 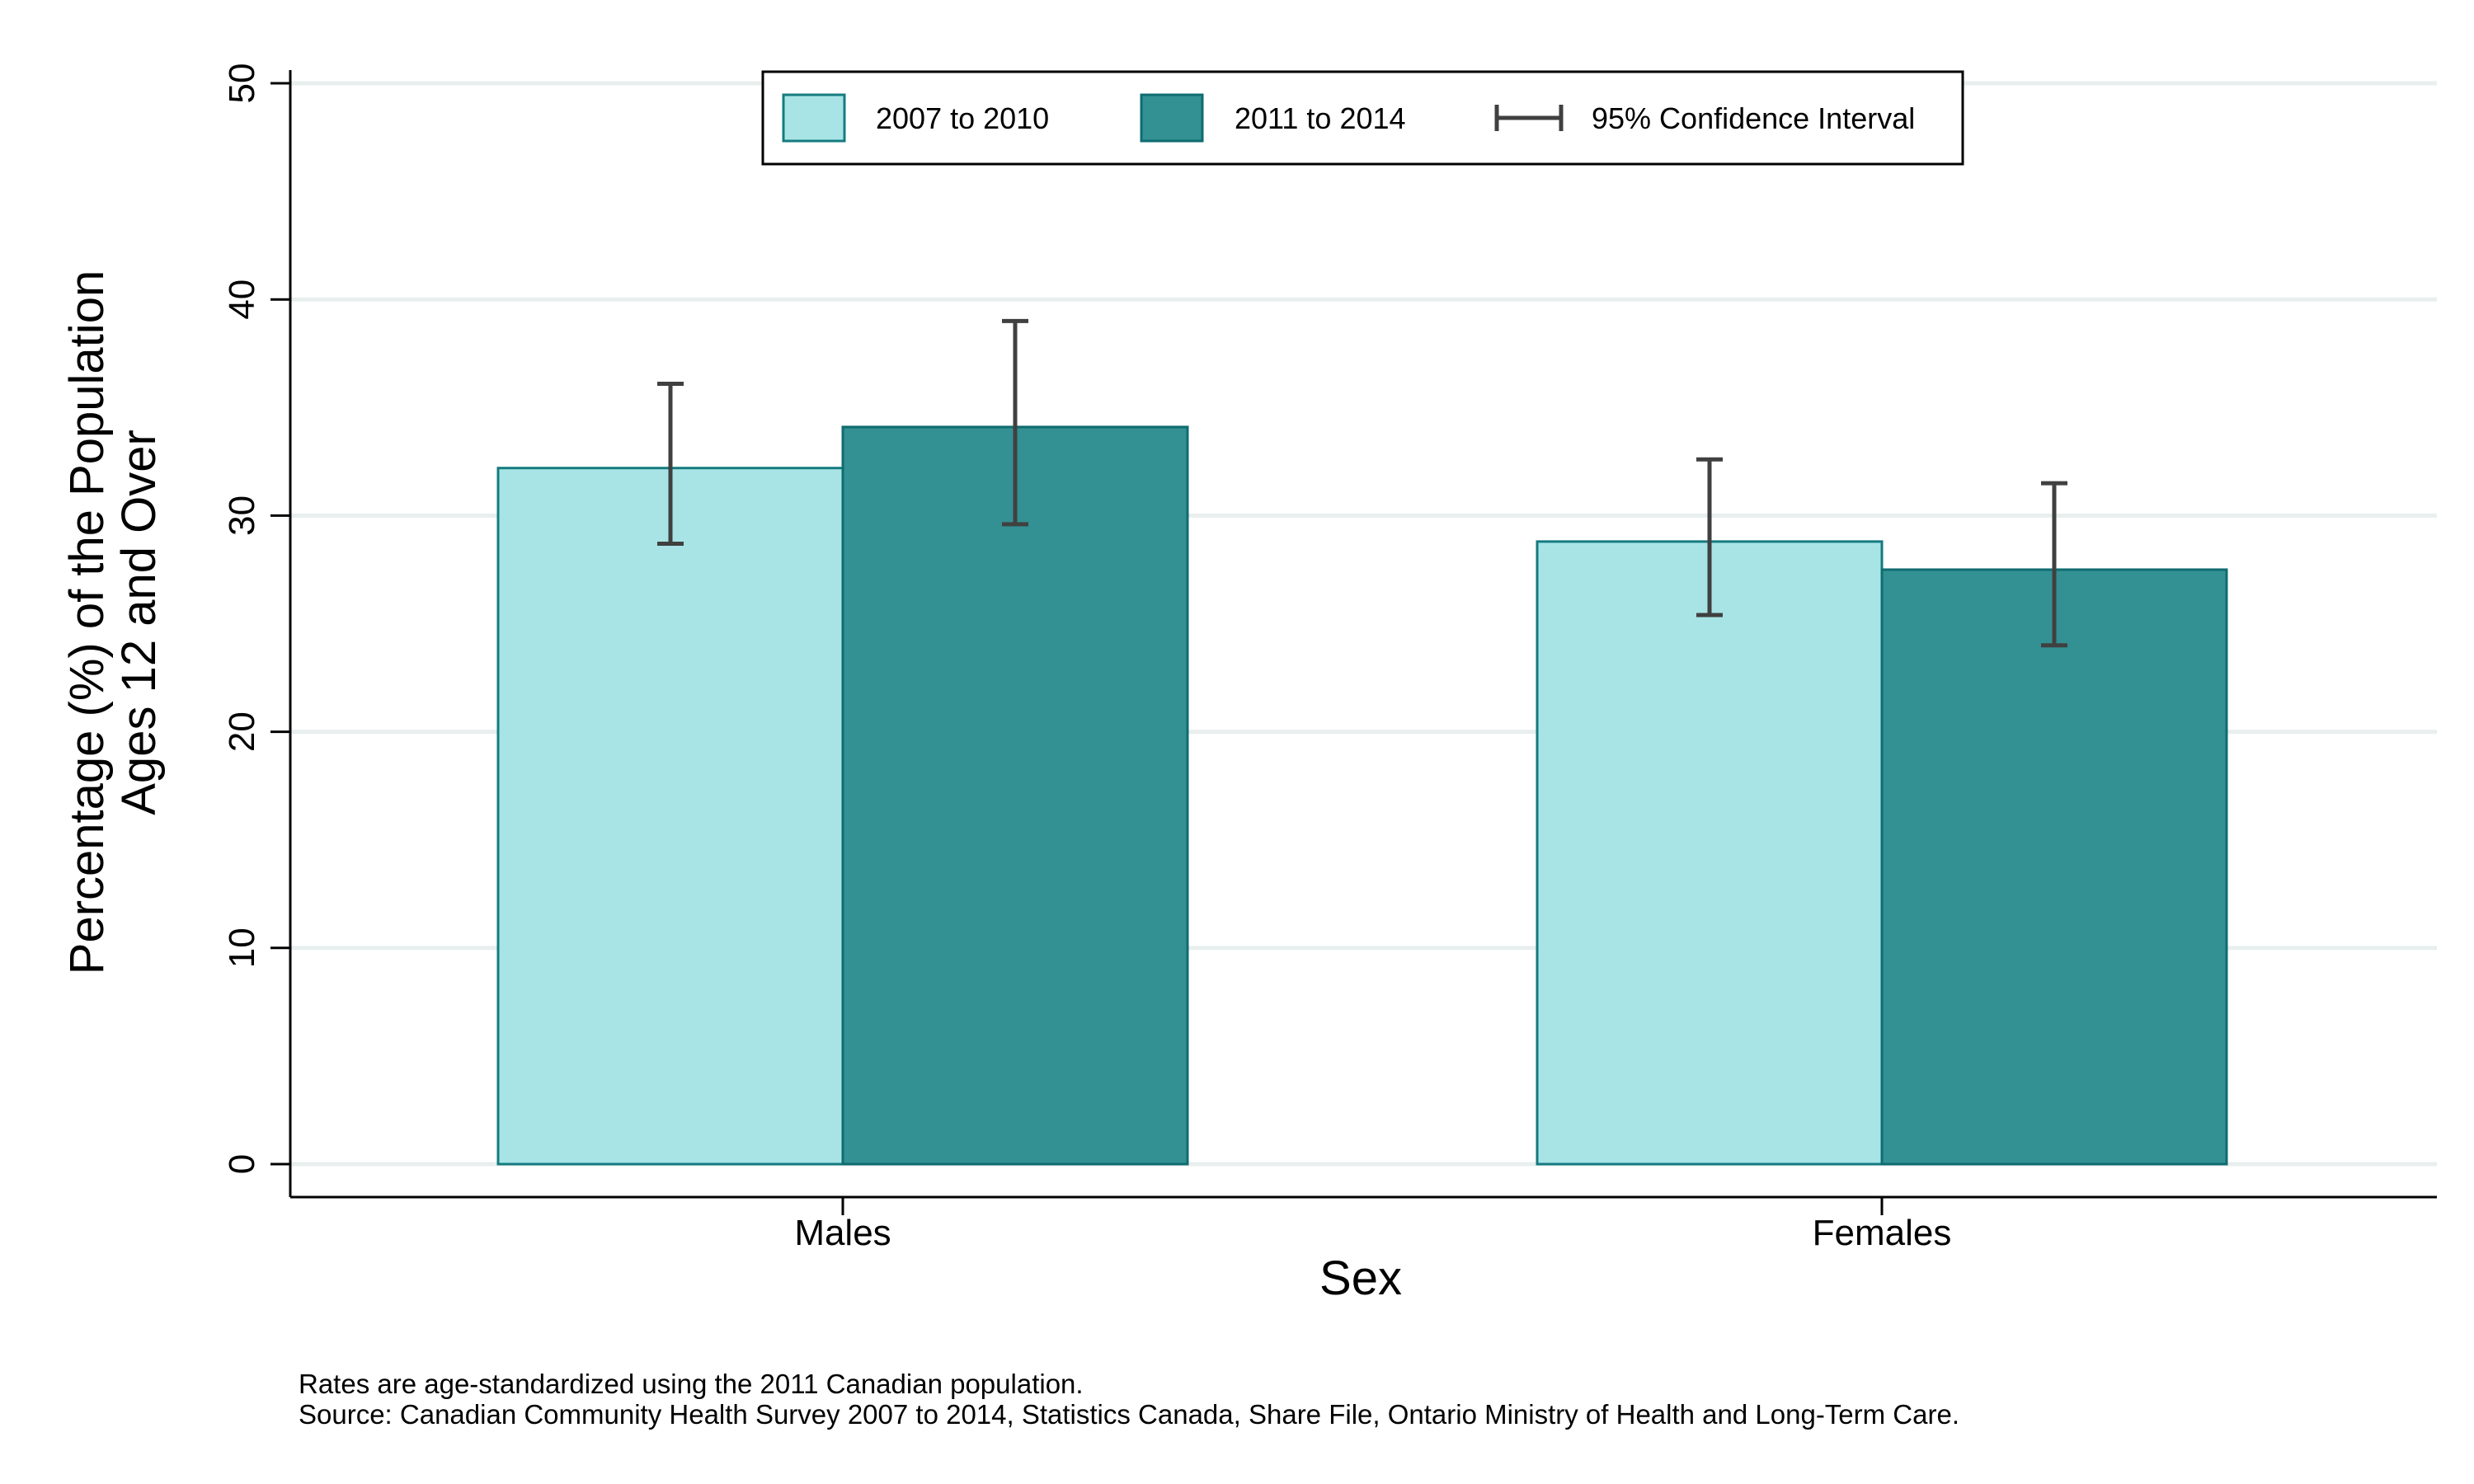 What do you see at coordinates (1529, 118) in the screenshot?
I see `legend-ci-icon` at bounding box center [1529, 118].